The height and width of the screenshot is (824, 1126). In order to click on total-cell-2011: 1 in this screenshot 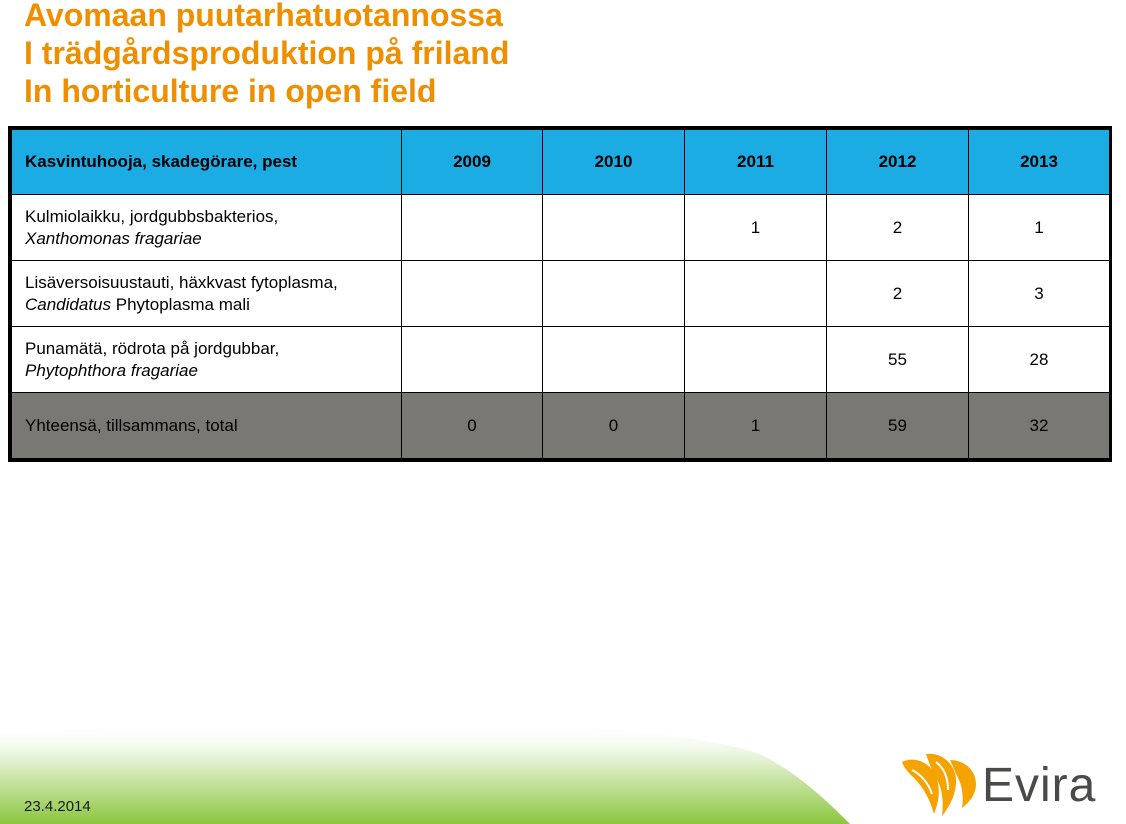, I will do `click(755, 425)`.